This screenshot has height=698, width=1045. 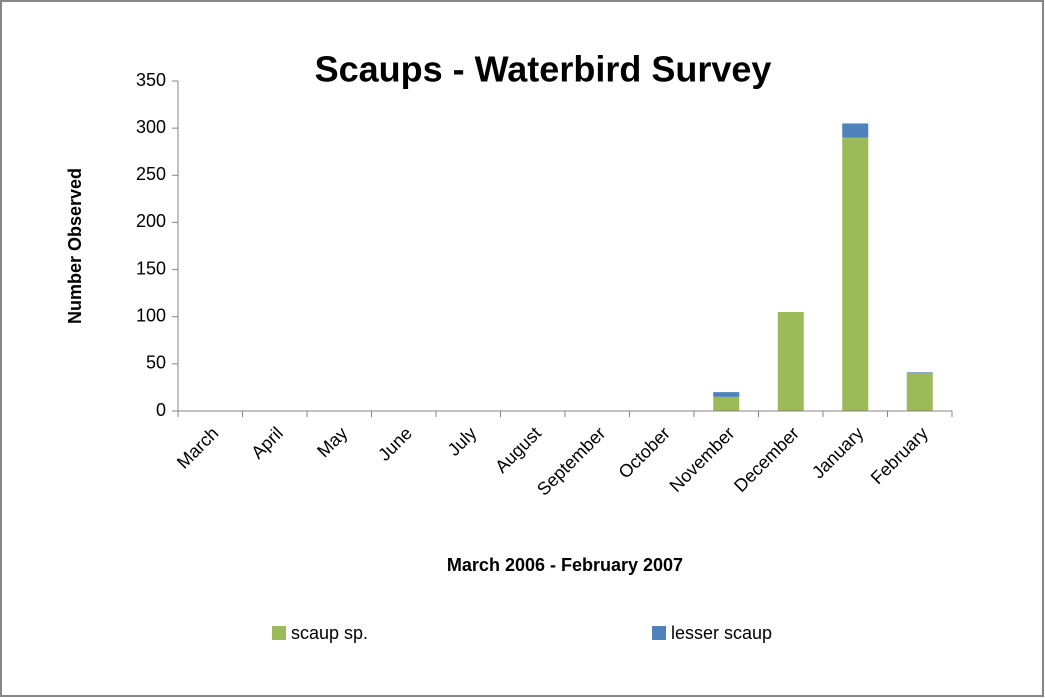 I want to click on y-tick-label: 0, so click(x=161, y=410).